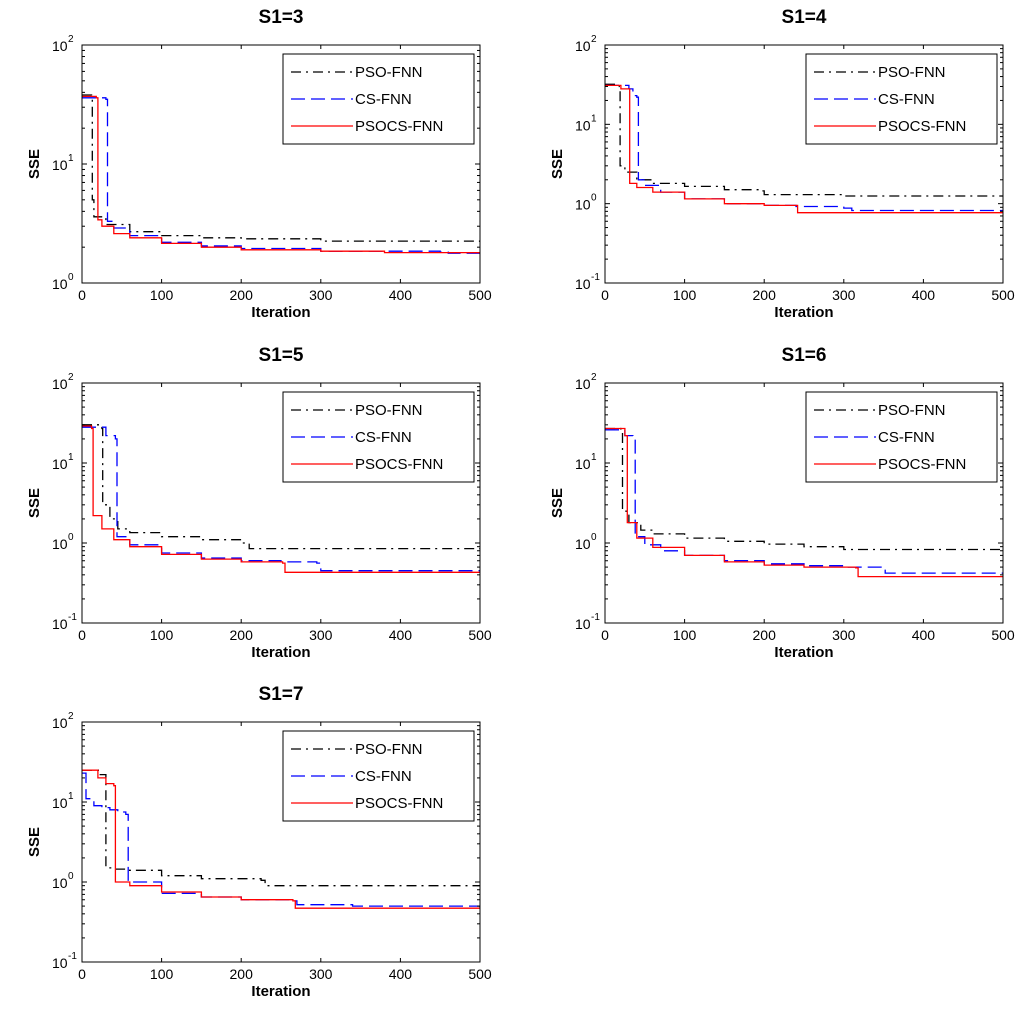  I want to click on chart-title: S1=6, so click(804, 355).